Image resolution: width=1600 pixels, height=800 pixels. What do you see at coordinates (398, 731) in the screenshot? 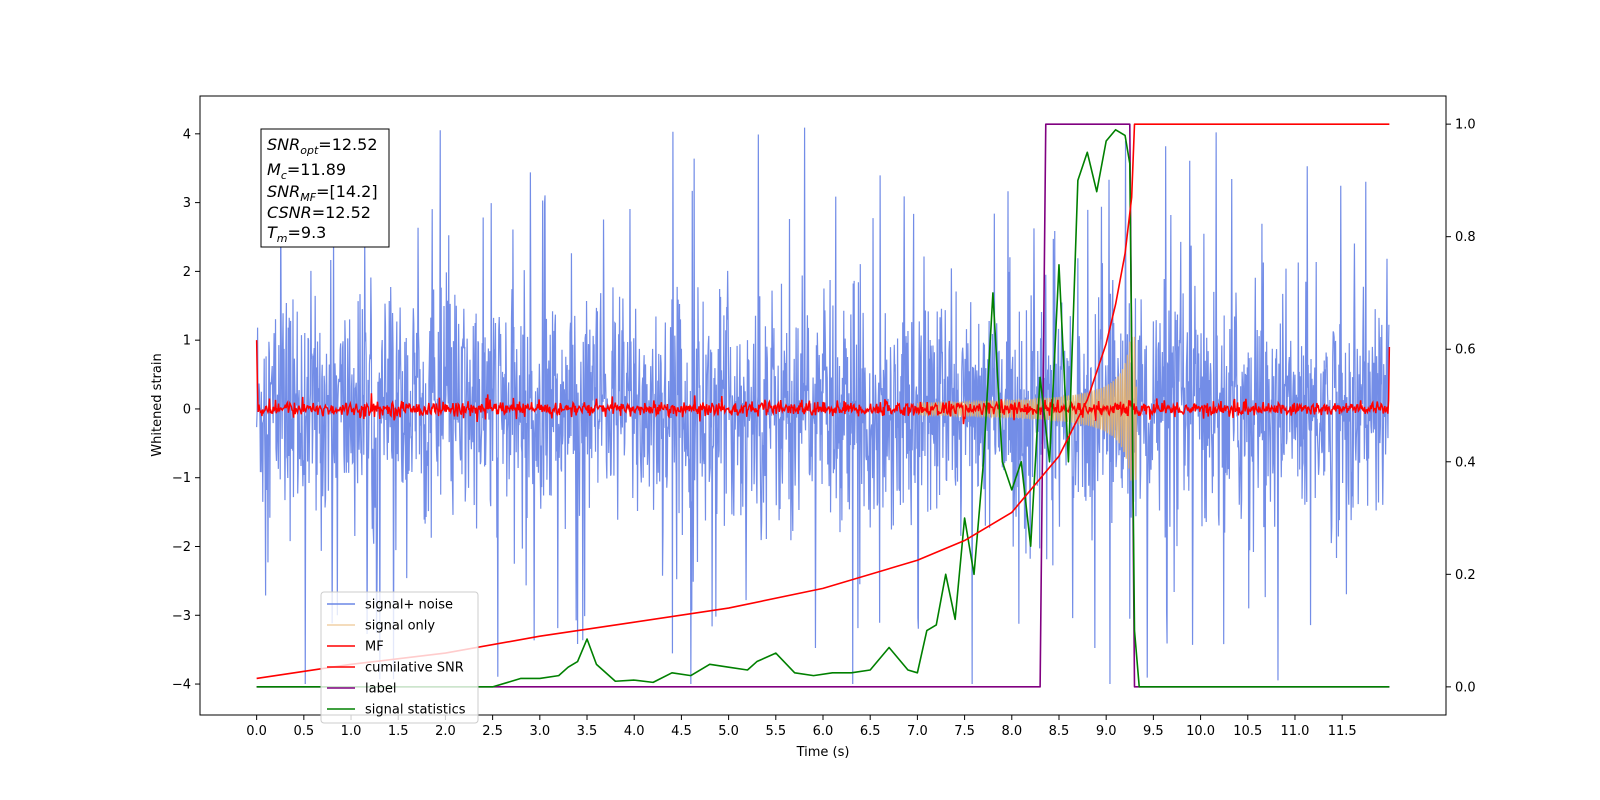
I see `x-tick-label: 1.5` at bounding box center [398, 731].